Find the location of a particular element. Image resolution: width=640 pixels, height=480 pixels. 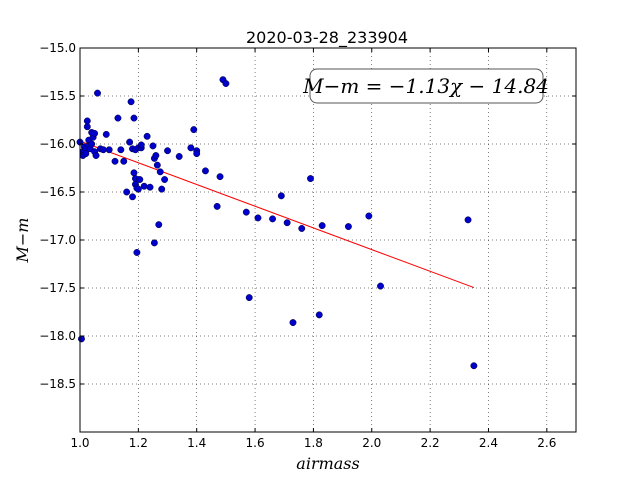

x-tick-label: 2.2 is located at coordinates (430, 443).